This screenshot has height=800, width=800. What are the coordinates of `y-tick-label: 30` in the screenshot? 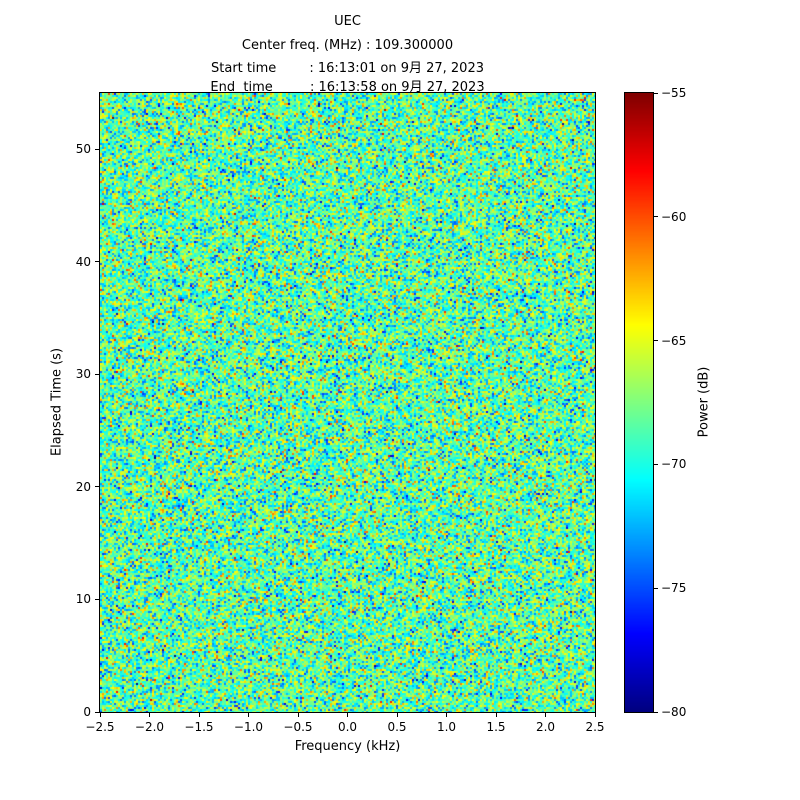 It's located at (83, 374).